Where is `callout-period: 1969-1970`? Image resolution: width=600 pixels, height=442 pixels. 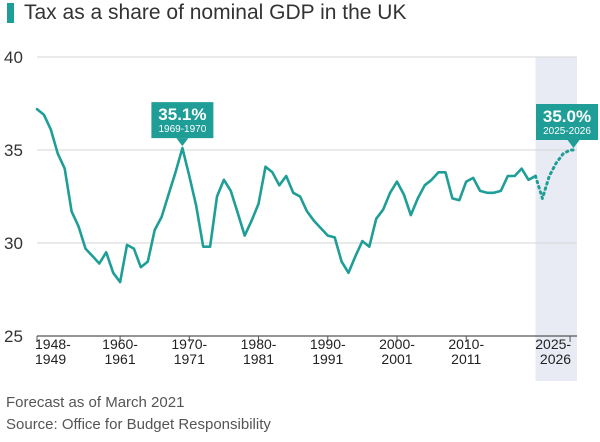
callout-period: 1969-1970 is located at coordinates (182, 129).